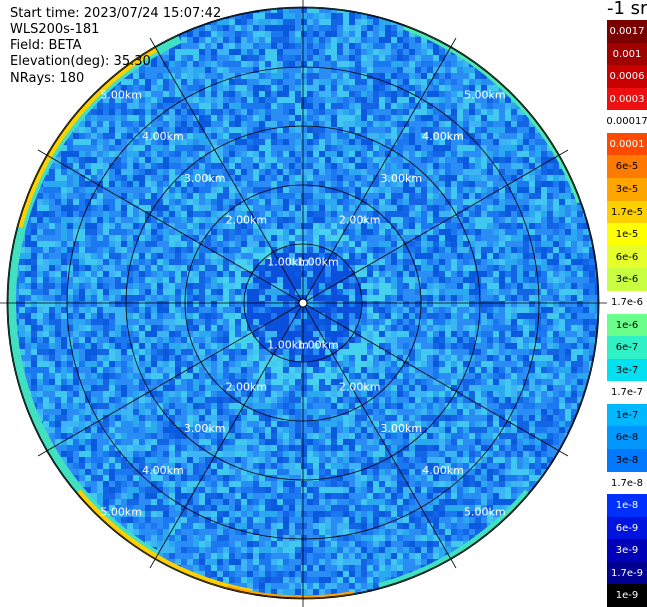 The height and width of the screenshot is (607, 647). I want to click on colorbar-level: 1e-7, so click(627, 415).